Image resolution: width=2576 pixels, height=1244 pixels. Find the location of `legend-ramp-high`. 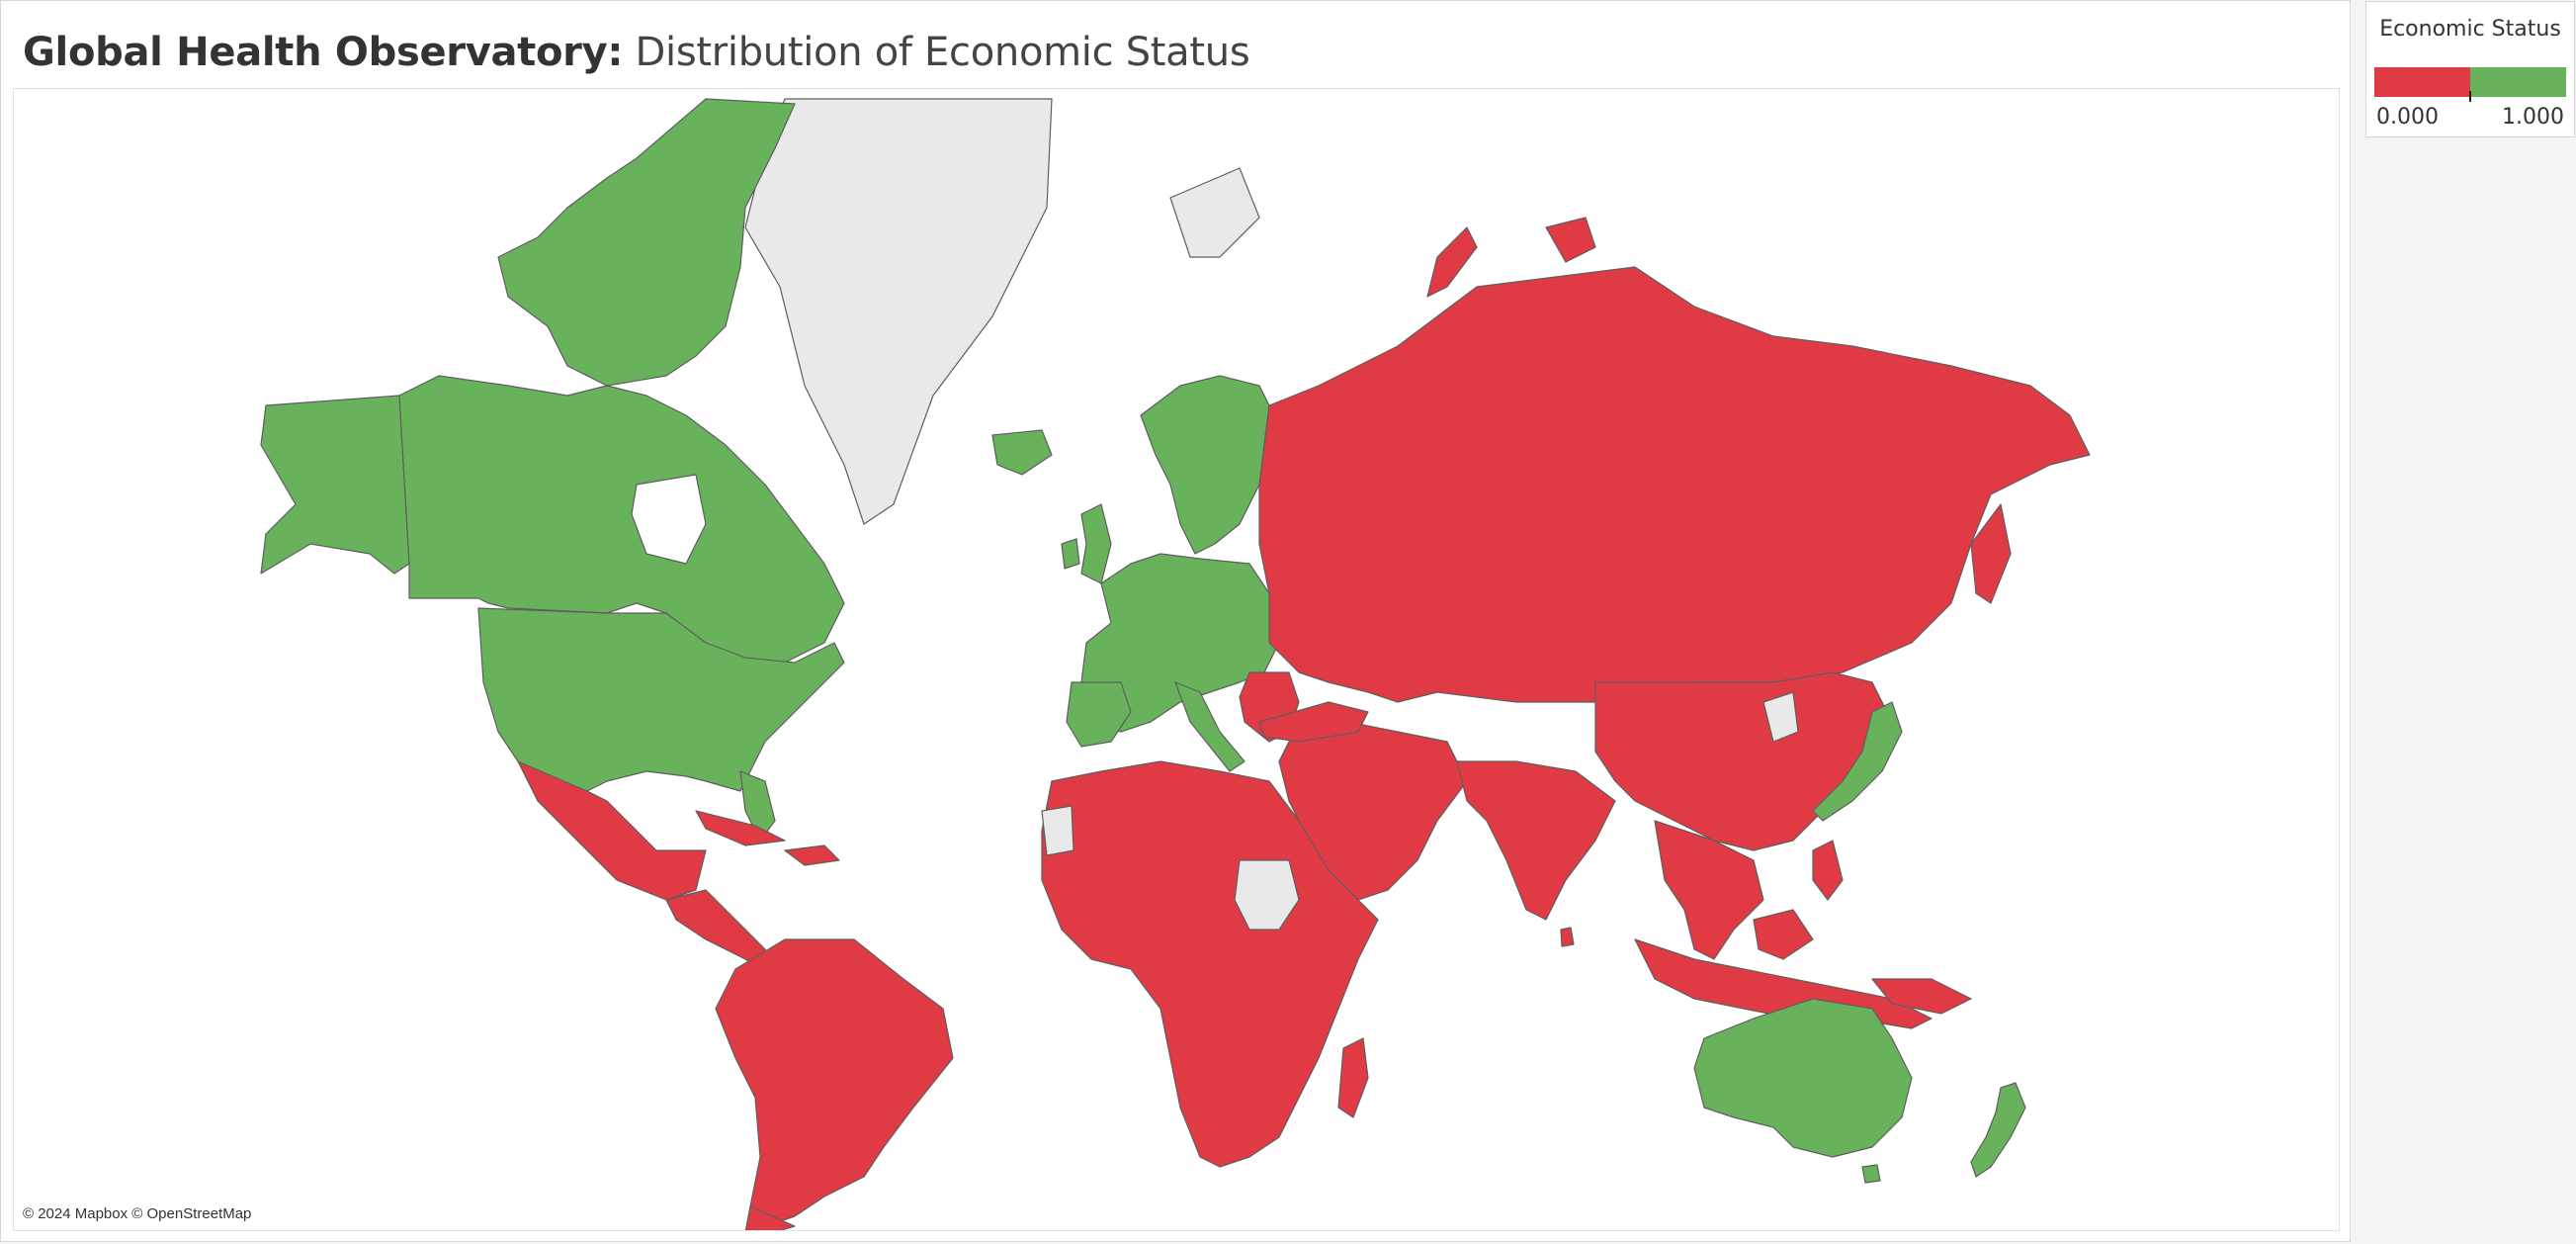

legend-ramp-high is located at coordinates (2518, 82).